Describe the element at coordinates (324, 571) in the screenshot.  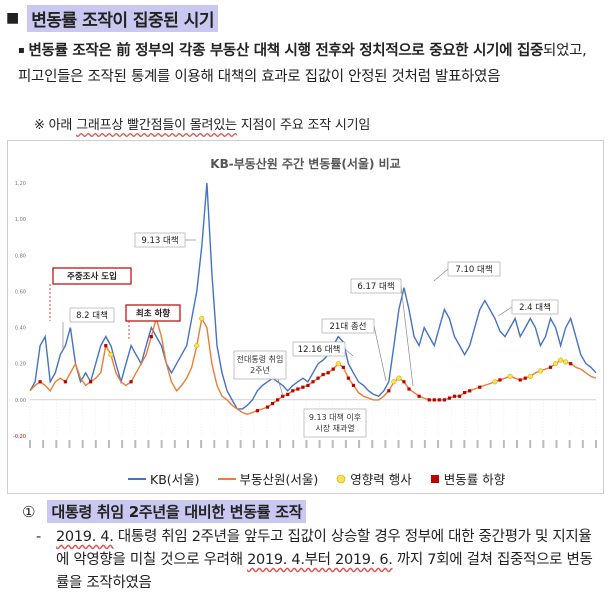
I see `detail-end: 까지 7회에 걸쳐 집중적으로 변동률을 조작하였음` at that location.